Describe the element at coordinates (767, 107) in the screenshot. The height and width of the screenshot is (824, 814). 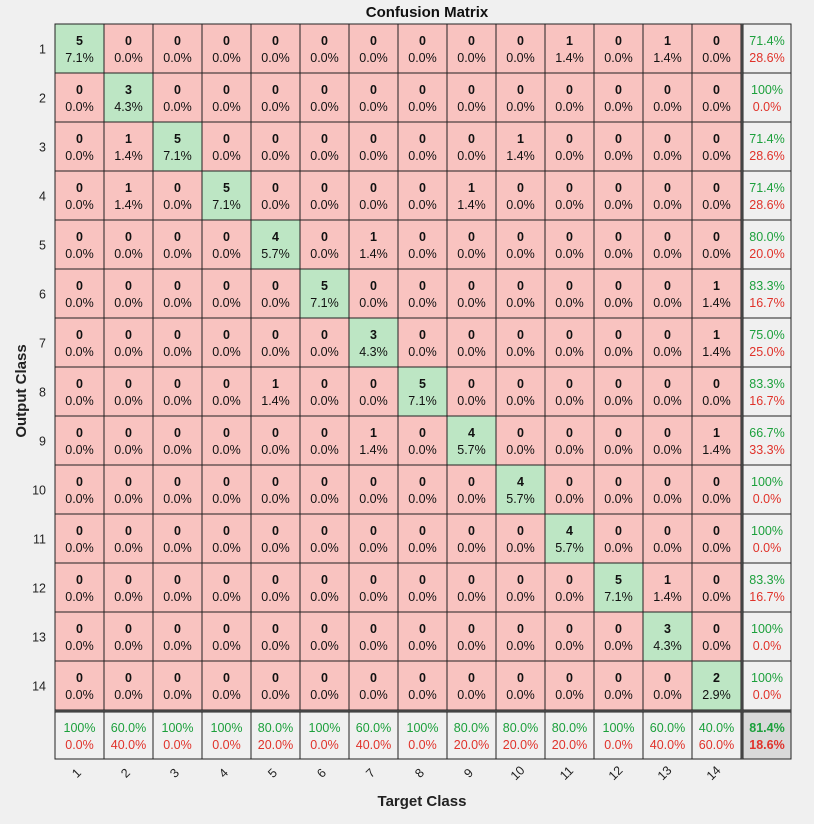
I see `row-error: 0.0%` at that location.